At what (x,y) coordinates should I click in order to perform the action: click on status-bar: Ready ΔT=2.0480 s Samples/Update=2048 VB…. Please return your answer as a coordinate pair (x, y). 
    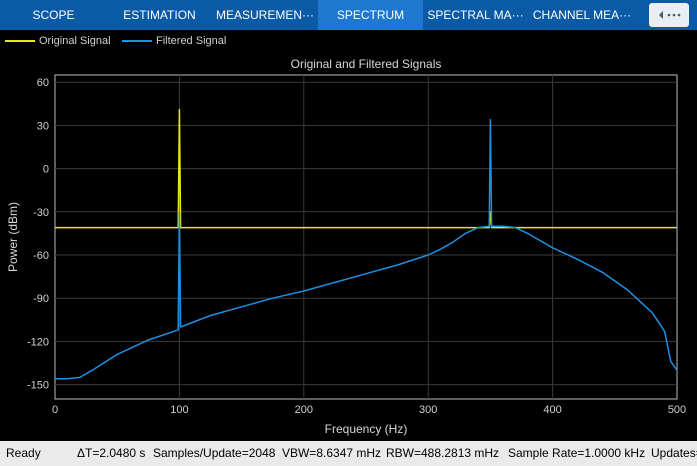
    Looking at the image, I should click on (348, 453).